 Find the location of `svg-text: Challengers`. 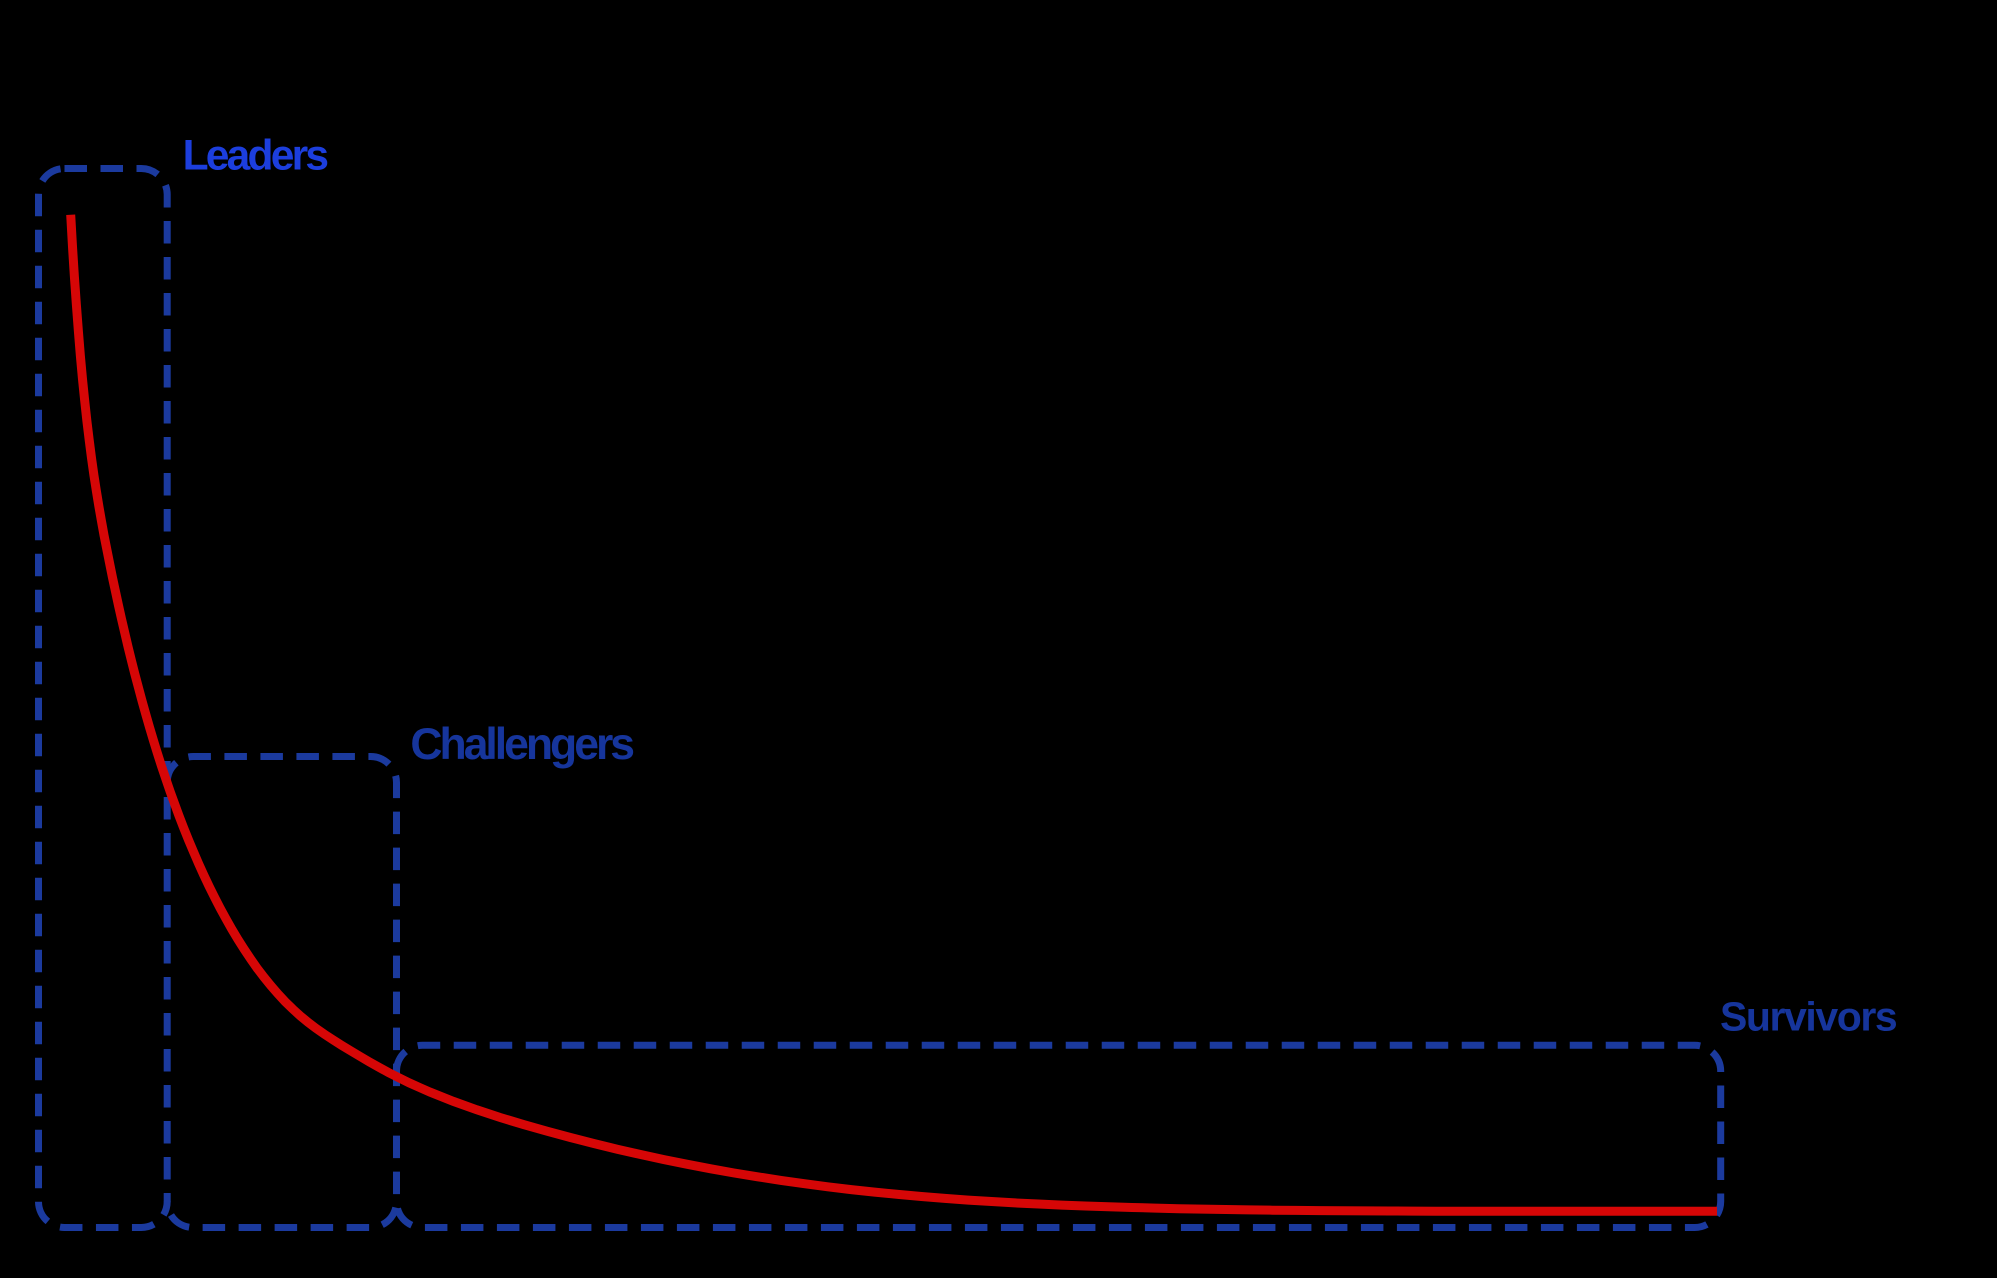

svg-text: Challengers is located at coordinates (521, 744).